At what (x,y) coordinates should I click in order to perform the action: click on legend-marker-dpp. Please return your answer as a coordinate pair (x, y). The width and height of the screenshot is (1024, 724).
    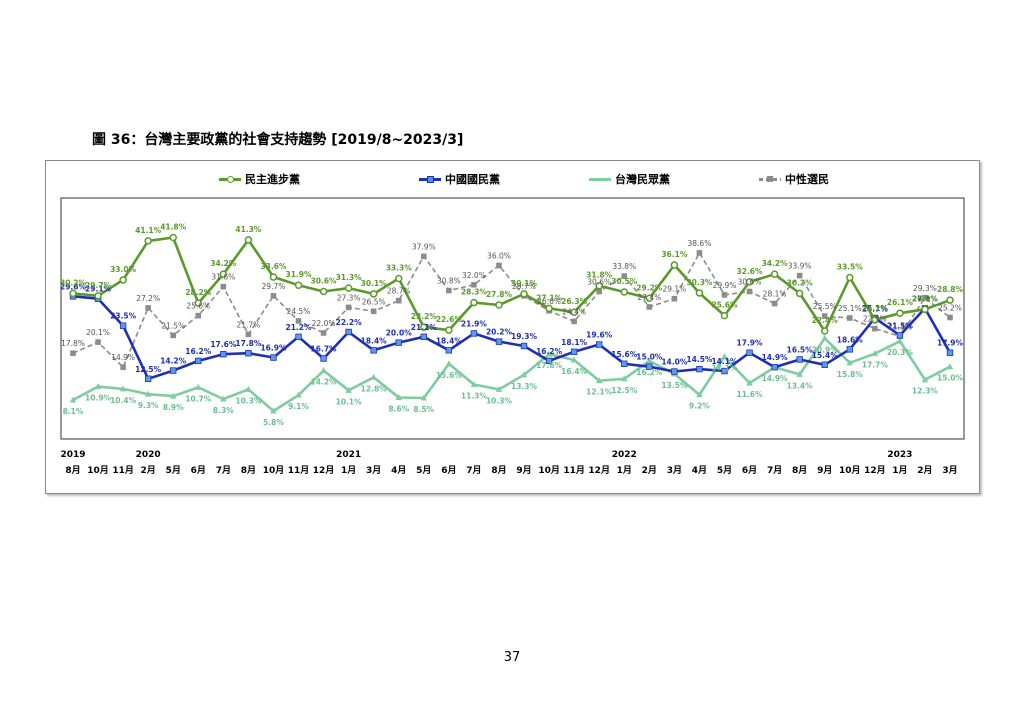
    Looking at the image, I should click on (230, 179).